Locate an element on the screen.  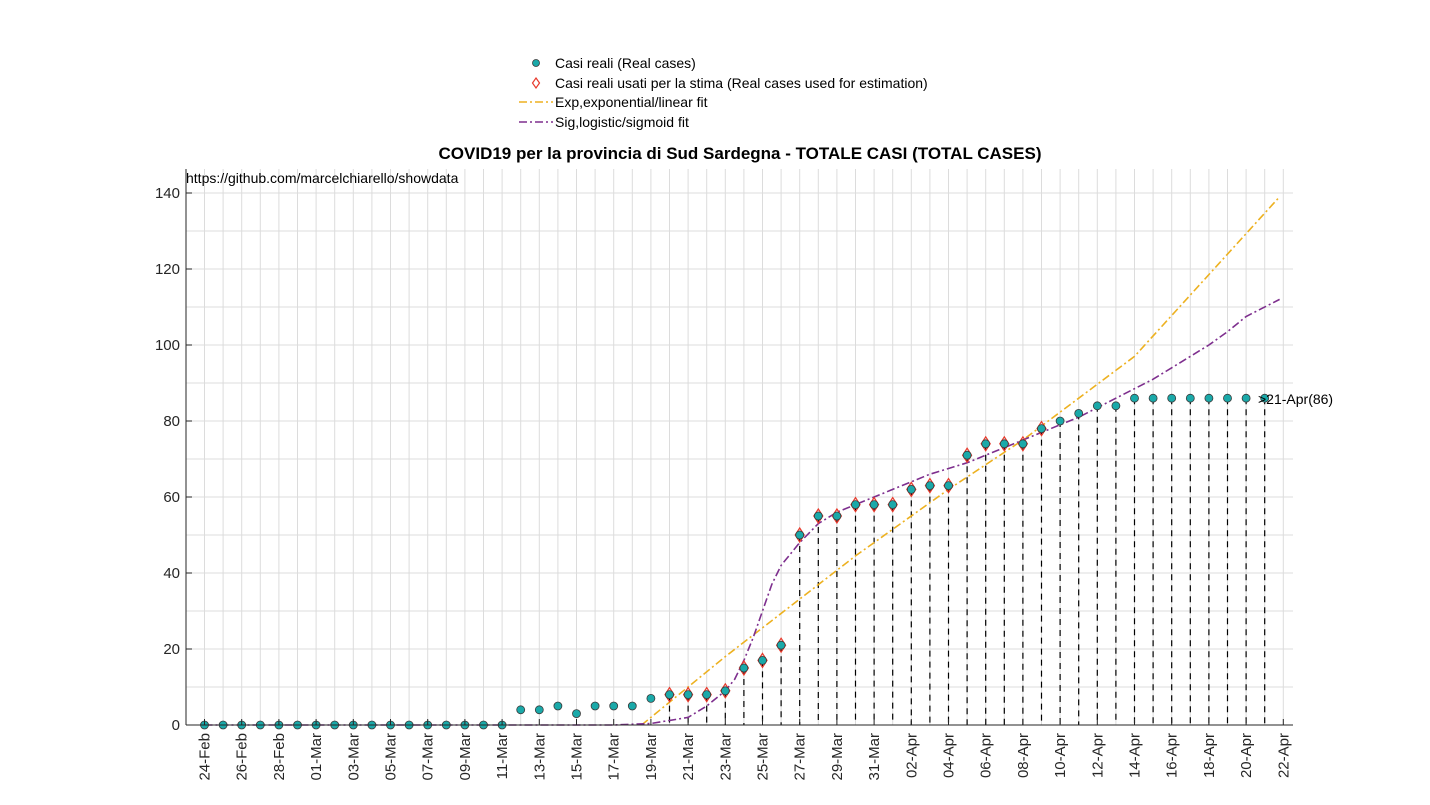
x-tick-label: 19-Mar is located at coordinates (651, 757).